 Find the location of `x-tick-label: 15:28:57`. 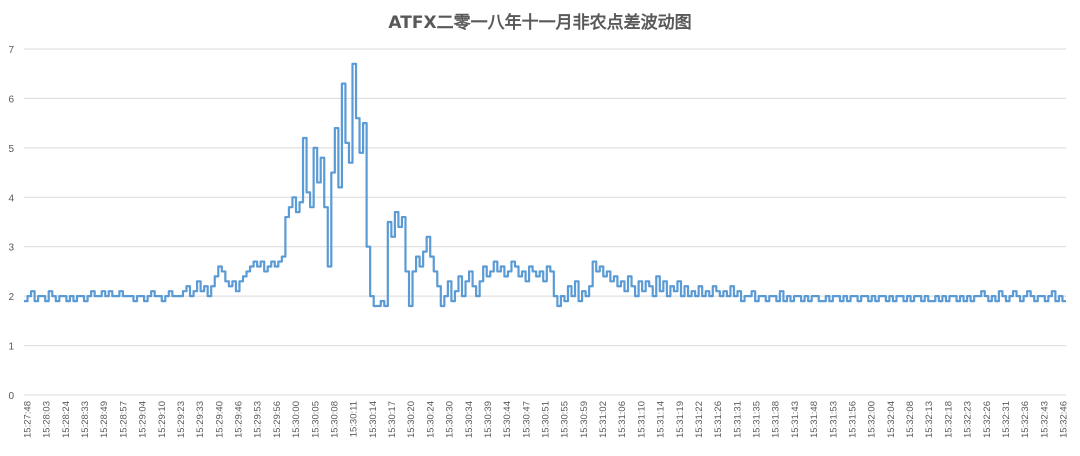

x-tick-label: 15:28:57 is located at coordinates (123, 419).